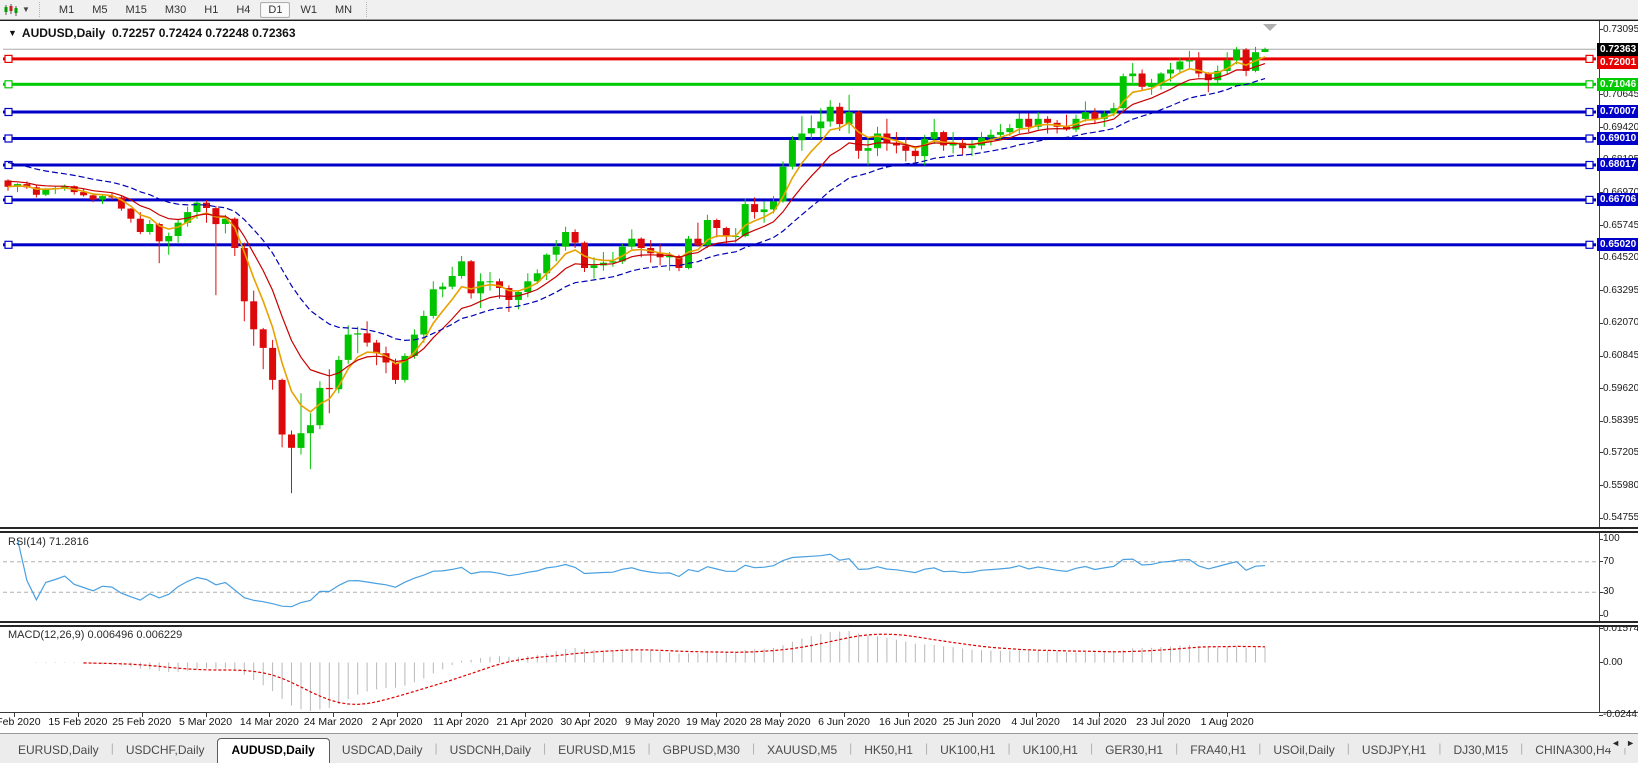 The width and height of the screenshot is (1638, 763). What do you see at coordinates (907, 722) in the screenshot?
I see `date-label: 16 Jun 2020` at bounding box center [907, 722].